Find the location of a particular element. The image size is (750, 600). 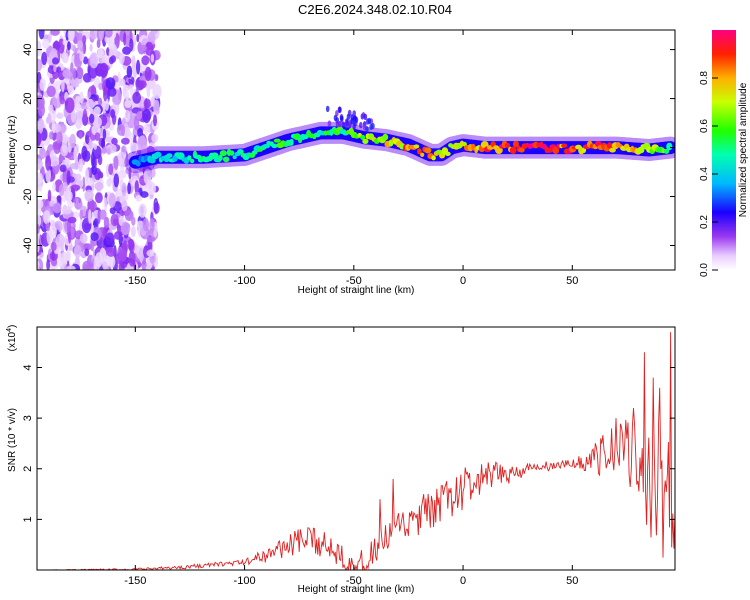

colorbar-tick-label: 0.8 is located at coordinates (704, 78).